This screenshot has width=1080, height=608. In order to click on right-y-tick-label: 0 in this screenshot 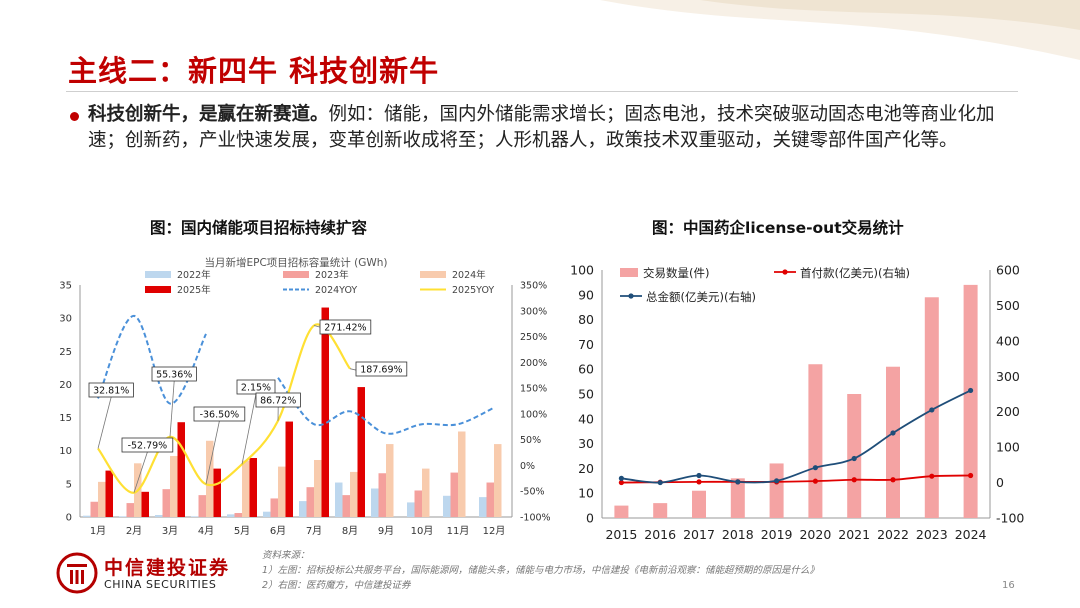, I will do `click(590, 518)`.